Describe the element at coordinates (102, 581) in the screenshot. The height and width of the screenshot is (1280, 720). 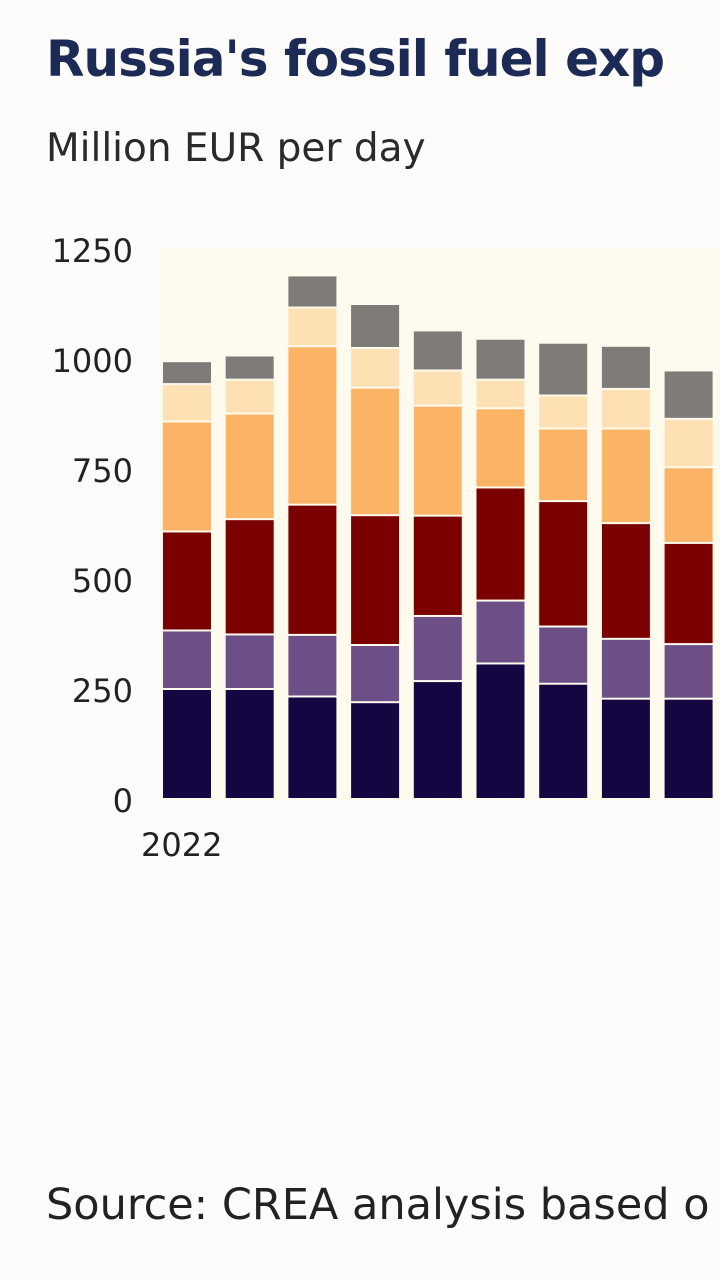
I see `y-tick-label: 500` at that location.